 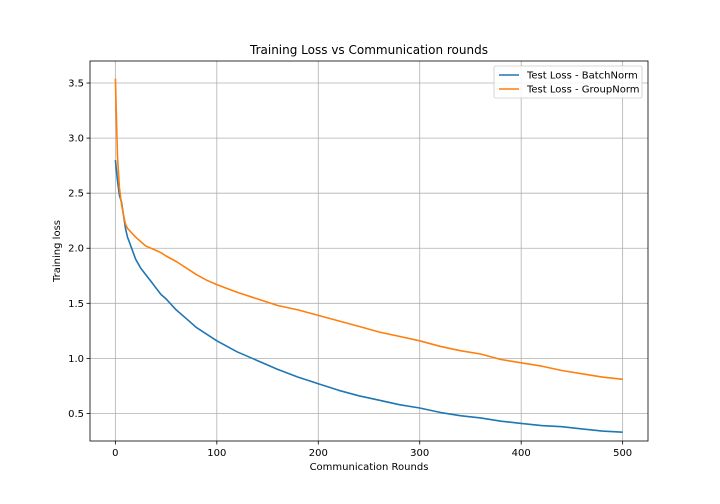 What do you see at coordinates (368, 50) in the screenshot?
I see `chart-title: Training Loss vs Communication rounds` at bounding box center [368, 50].